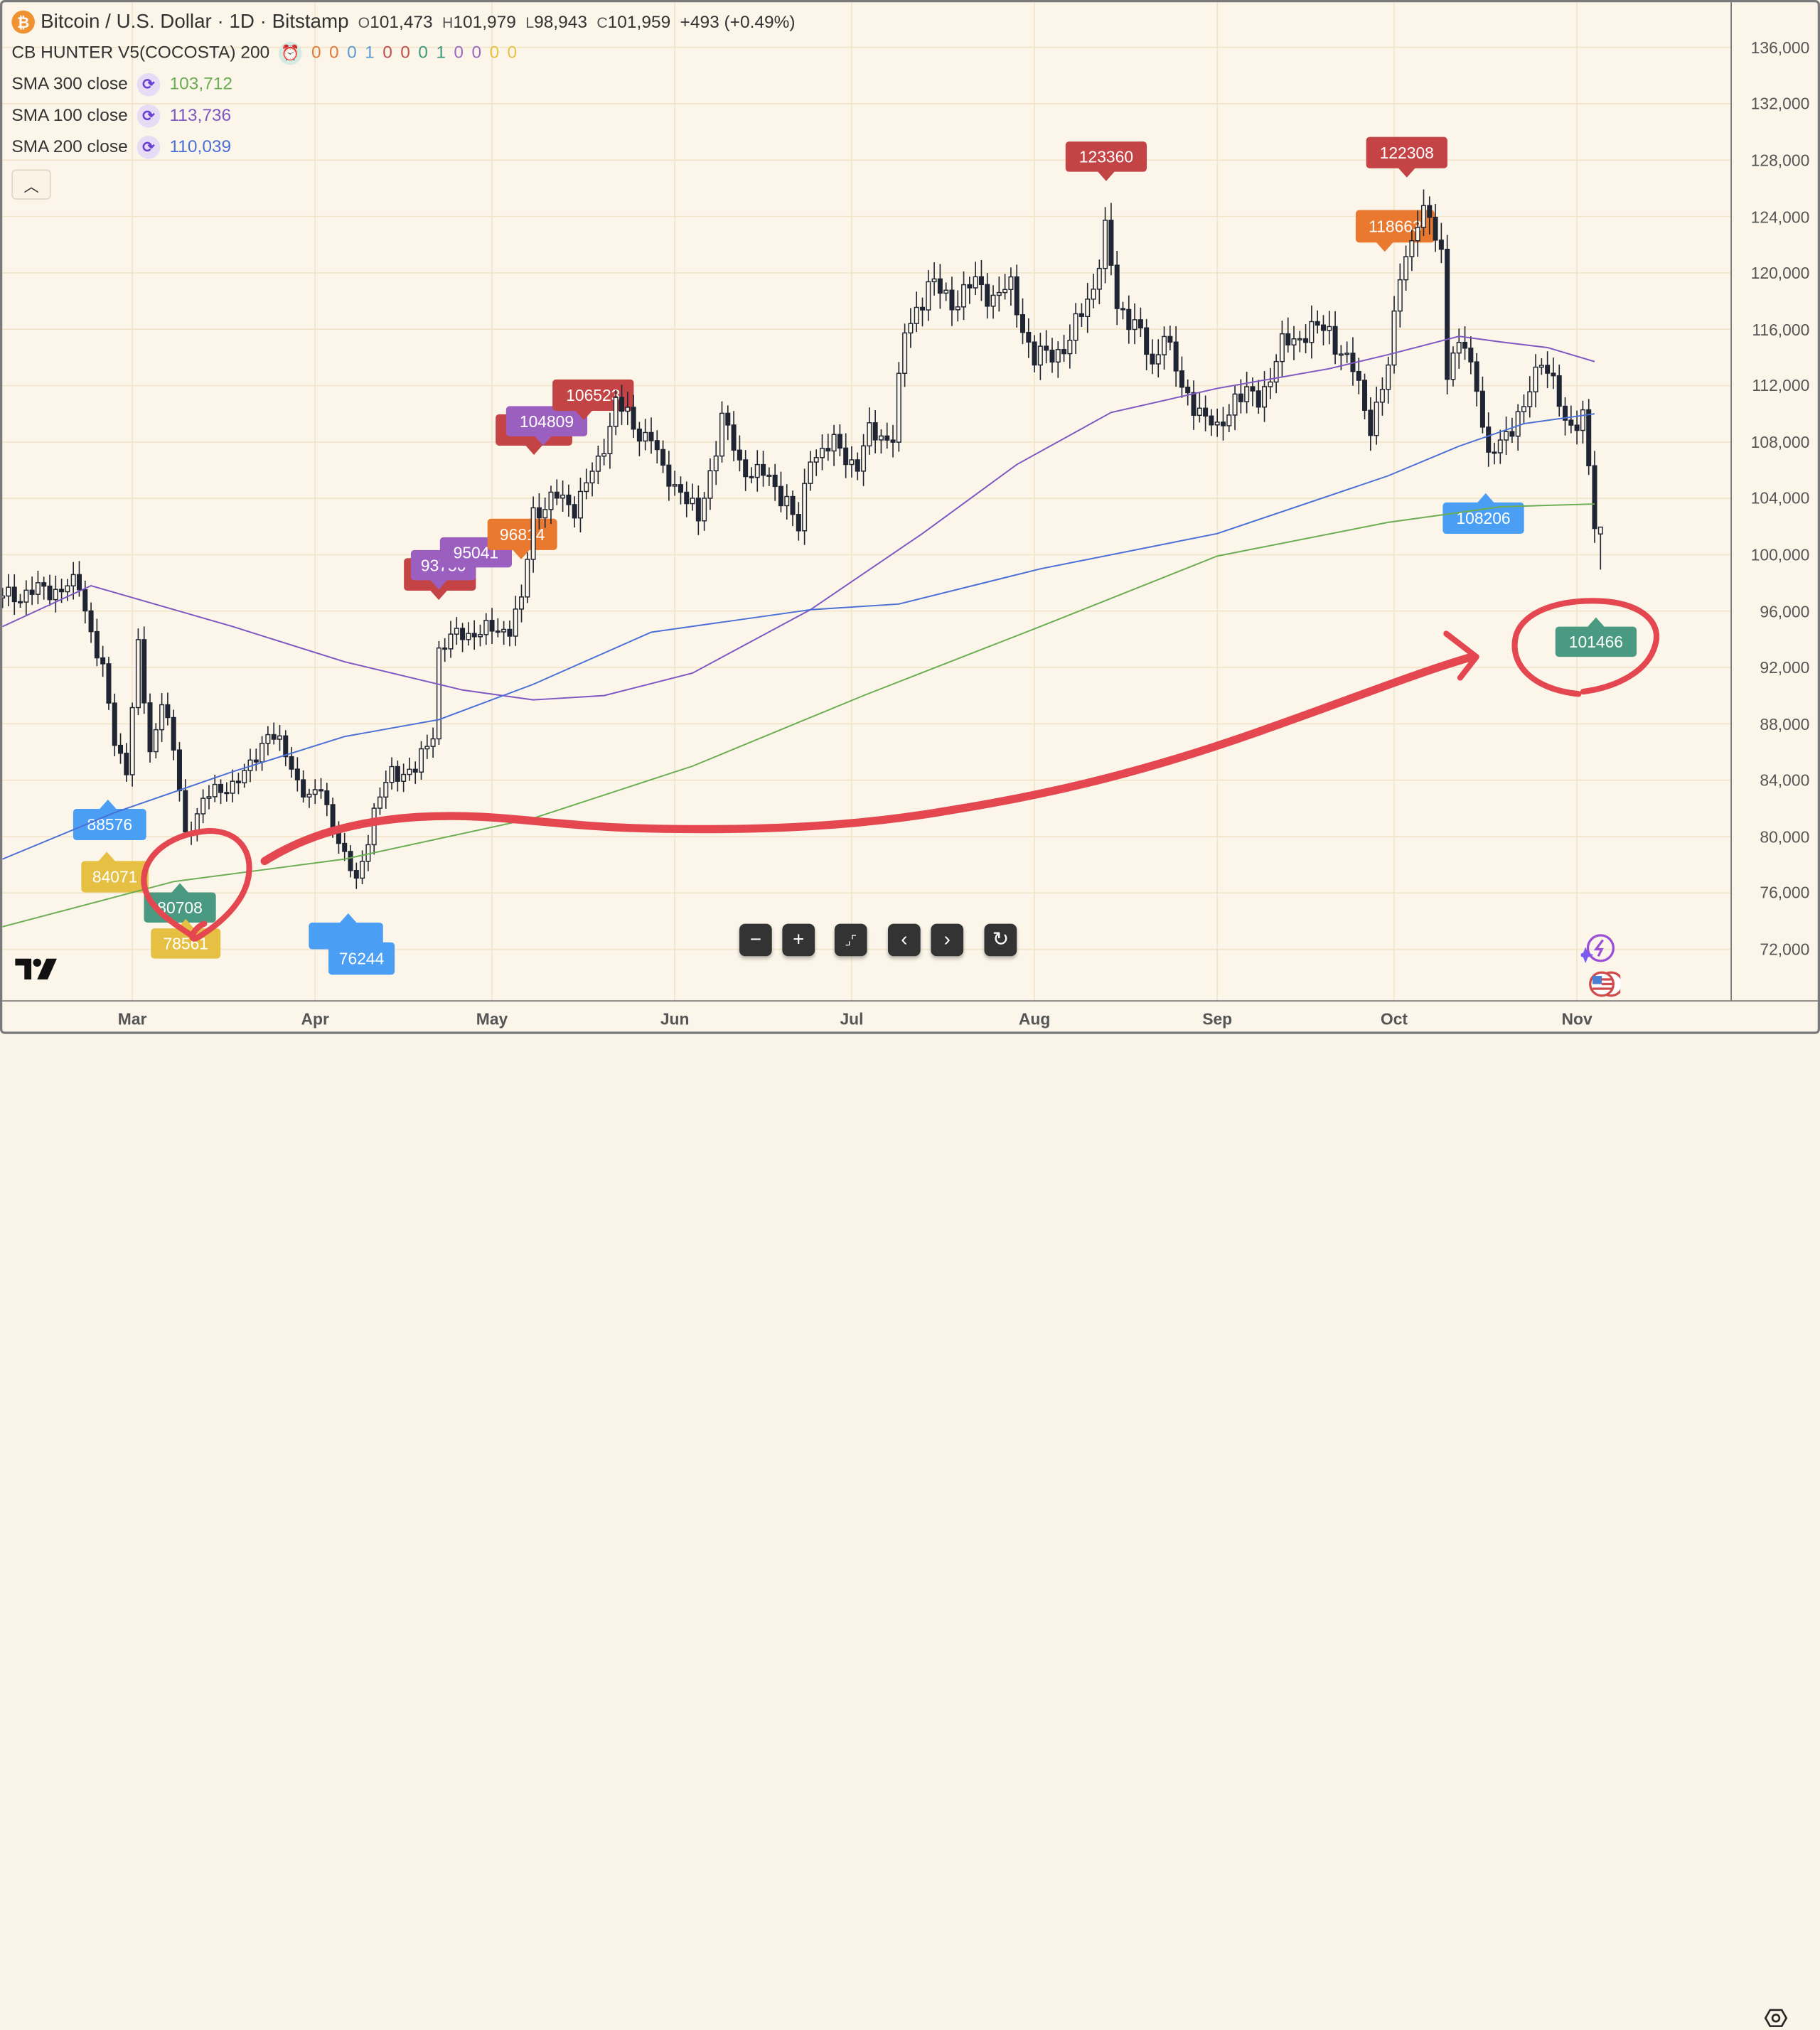 This screenshot has height=2030, width=1820. I want to click on indicator-sma-200: SMA 200 close ⟳ 110,039, so click(403, 146).